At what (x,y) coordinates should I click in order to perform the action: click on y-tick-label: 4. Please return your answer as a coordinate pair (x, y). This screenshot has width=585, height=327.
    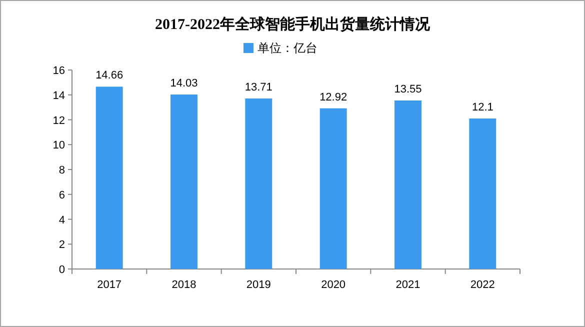
    Looking at the image, I should click on (61, 220).